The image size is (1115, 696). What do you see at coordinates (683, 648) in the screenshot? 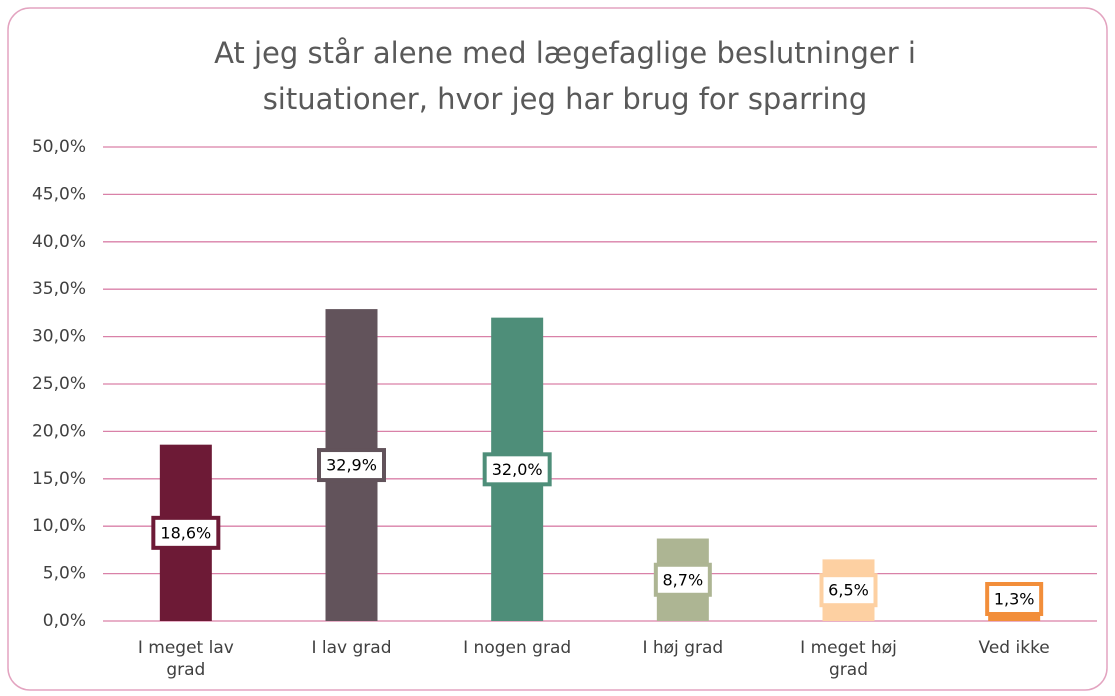
I see `x-tick-label: I høj grad` at bounding box center [683, 648].